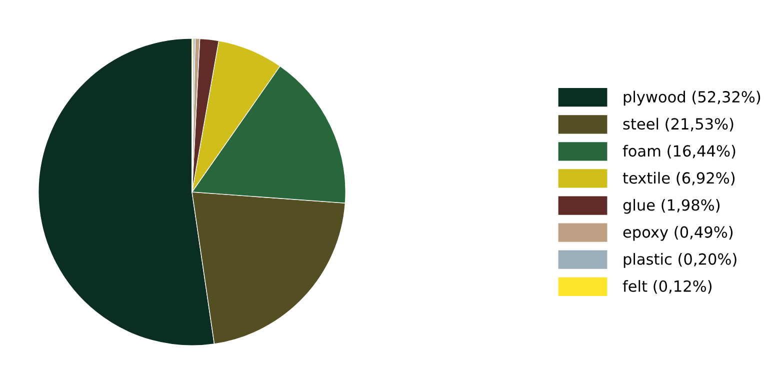 The height and width of the screenshot is (384, 767). I want to click on legend-label: epoxy (0,49%), so click(678, 233).